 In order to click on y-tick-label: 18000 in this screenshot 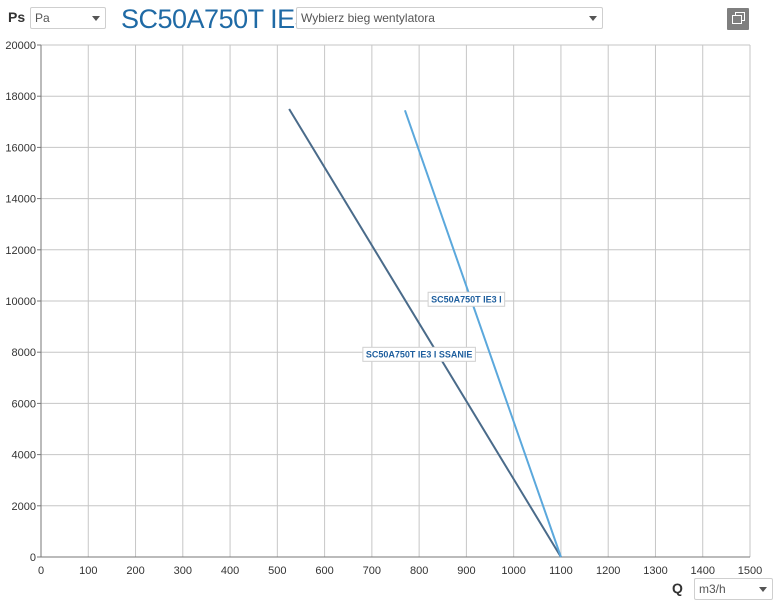, I will do `click(20, 97)`.